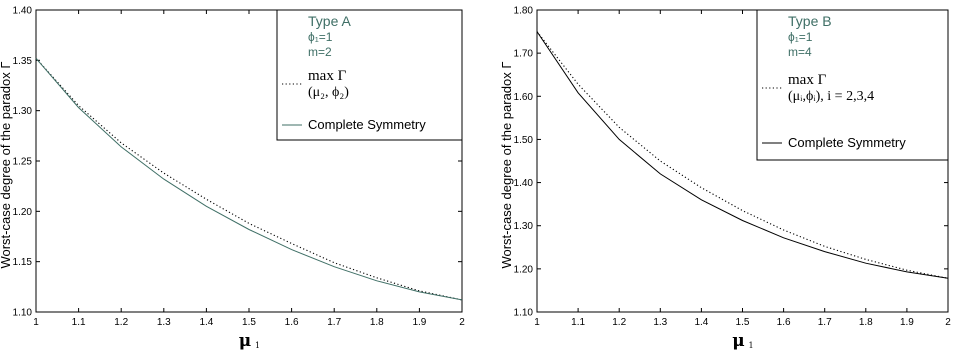 The height and width of the screenshot is (357, 964). What do you see at coordinates (524, 97) in the screenshot?
I see `y-tick-label: 1.60` at bounding box center [524, 97].